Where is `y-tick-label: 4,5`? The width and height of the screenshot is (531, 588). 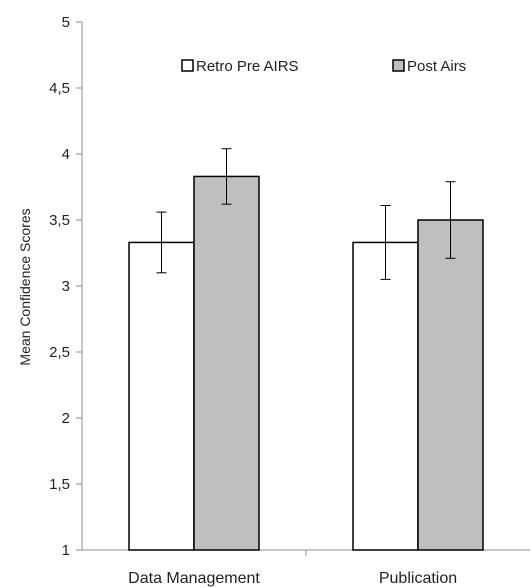
y-tick-label: 4,5 is located at coordinates (59, 88).